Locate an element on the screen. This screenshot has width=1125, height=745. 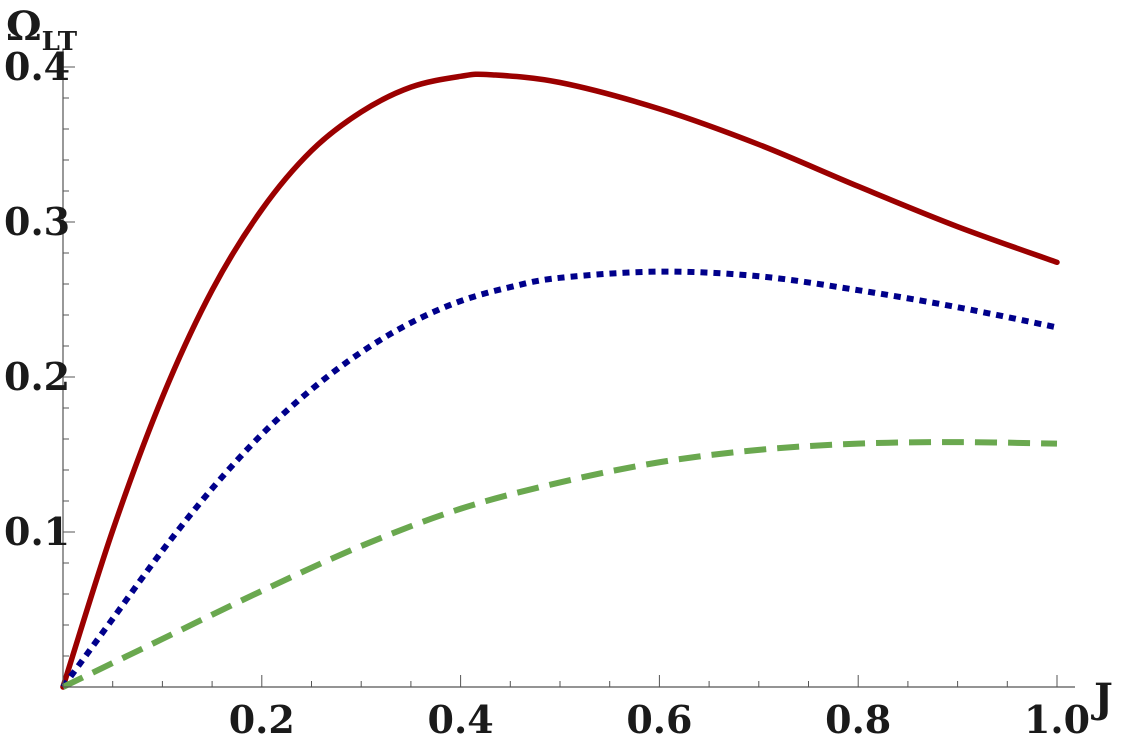
x-tick-label: 0.2 is located at coordinates (262, 719).